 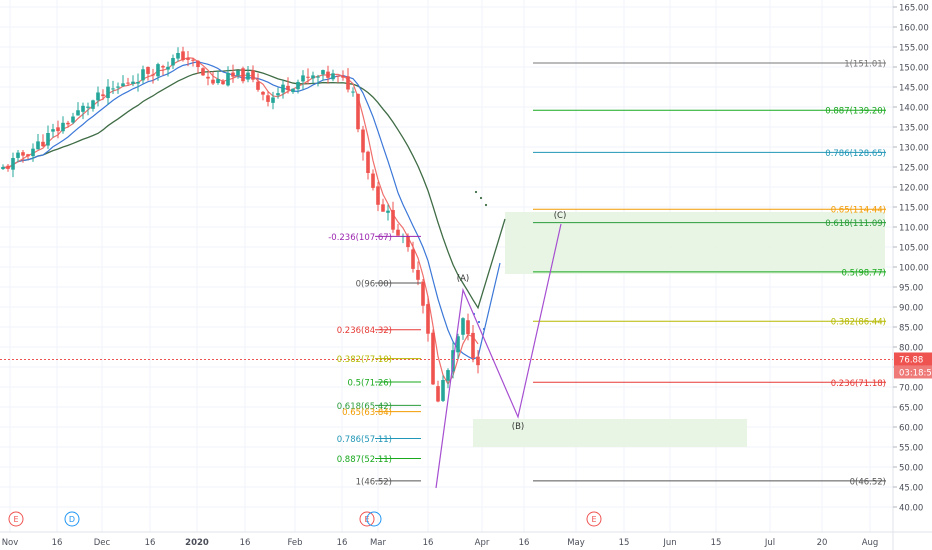 What do you see at coordinates (914, 49) in the screenshot?
I see `y-tick-label: 155.00` at bounding box center [914, 49].